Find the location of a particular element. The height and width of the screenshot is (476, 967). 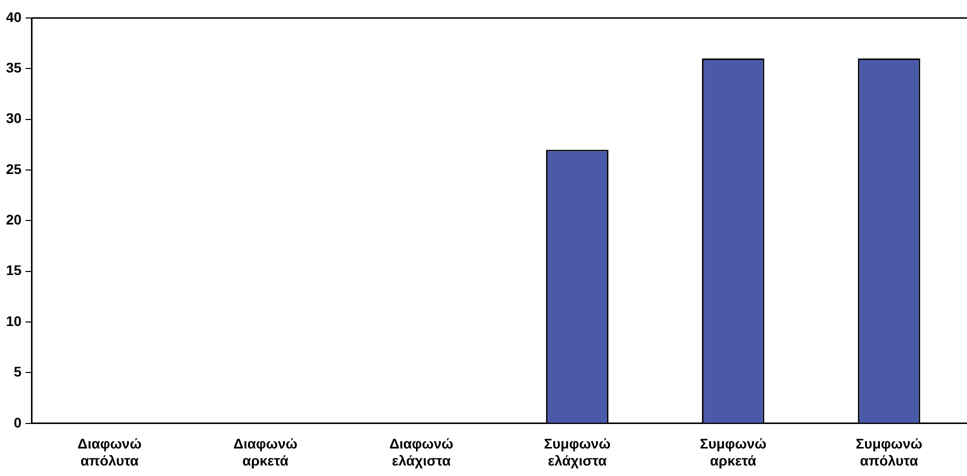

x-tick-label: Διαφωνώ αρκετά is located at coordinates (265, 452).